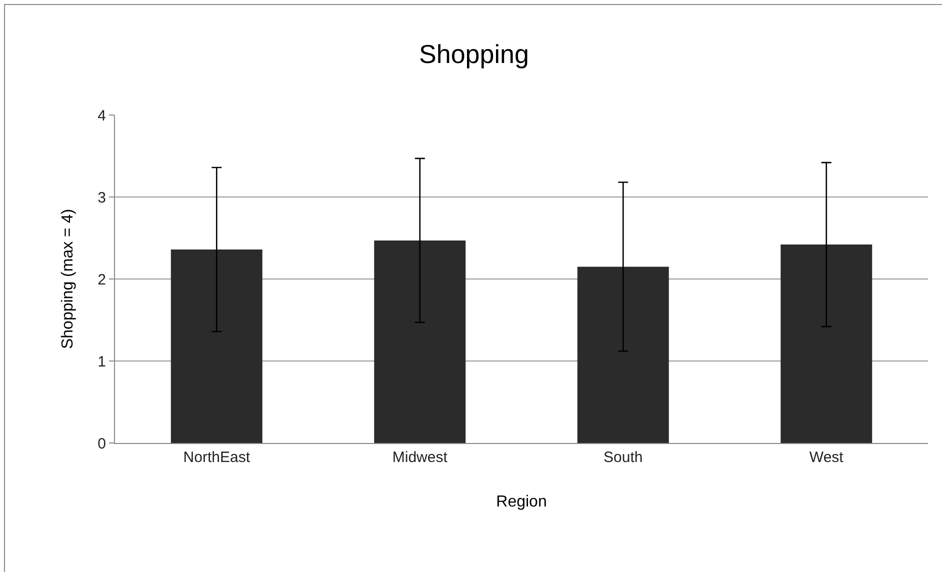 The height and width of the screenshot is (578, 948). I want to click on x-tick-label: Midwest, so click(420, 457).